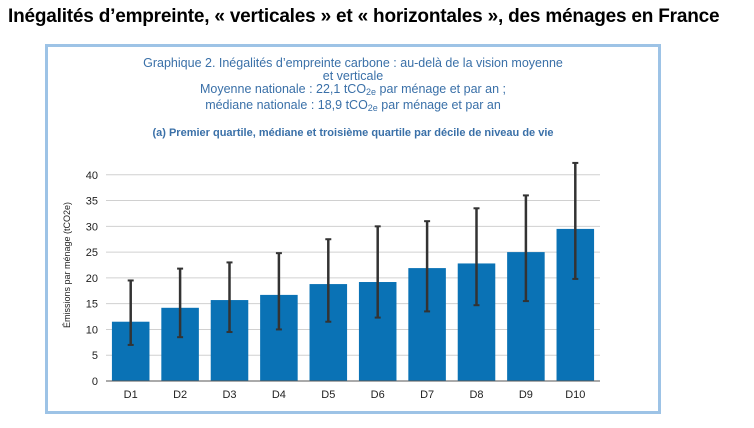  What do you see at coordinates (92, 330) in the screenshot?
I see `y-tick-label: 10` at bounding box center [92, 330].